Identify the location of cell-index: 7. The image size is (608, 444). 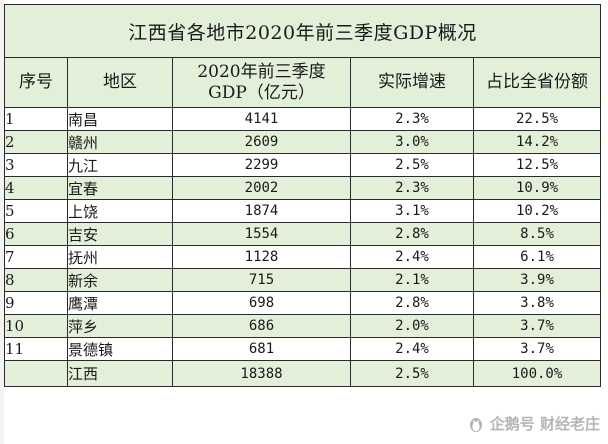
(36, 257).